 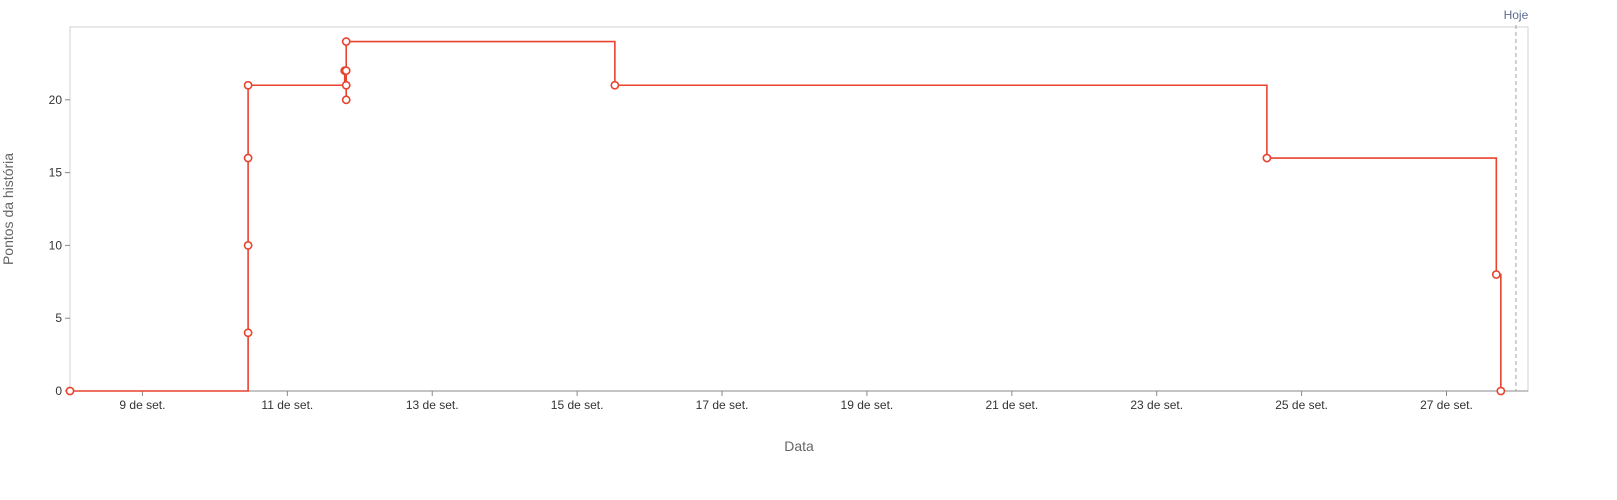 I want to click on y-tick-label: 15, so click(x=56, y=173).